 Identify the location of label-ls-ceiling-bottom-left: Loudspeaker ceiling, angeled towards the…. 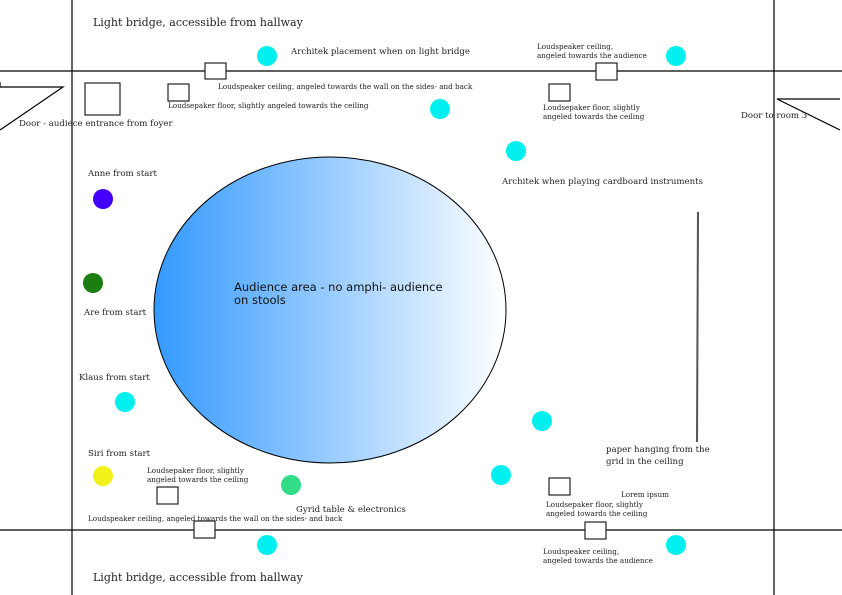
(215, 518).